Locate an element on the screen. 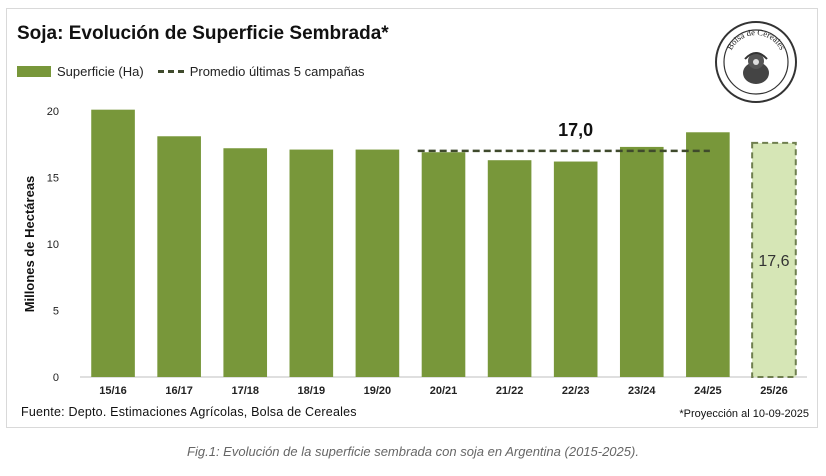 This screenshot has height=476, width=826. bar-21/22 is located at coordinates (509, 268).